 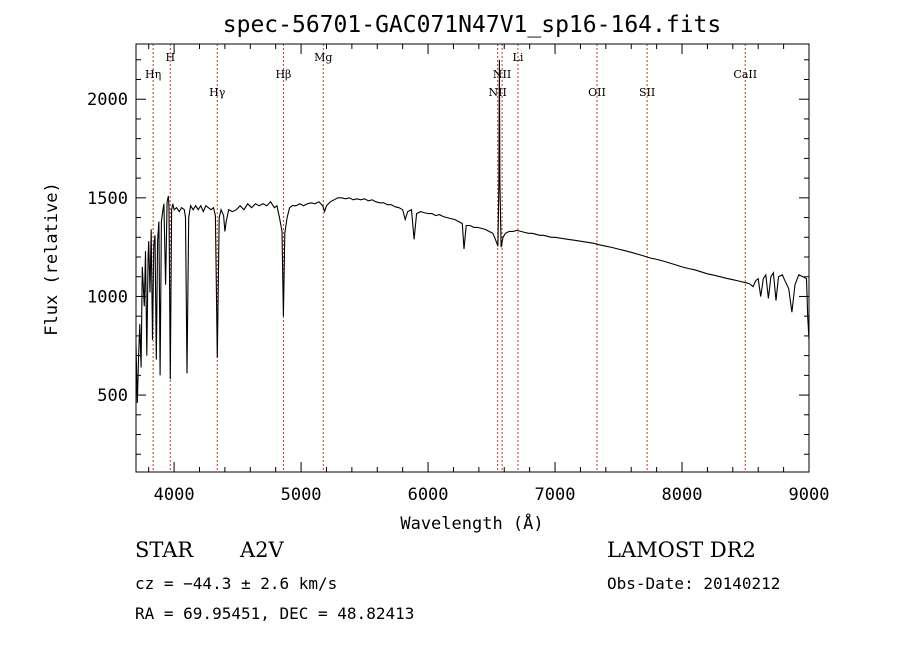 I want to click on chart-title: spec-56701-GAC071N47V1_sp16-164.fits, so click(x=472, y=25).